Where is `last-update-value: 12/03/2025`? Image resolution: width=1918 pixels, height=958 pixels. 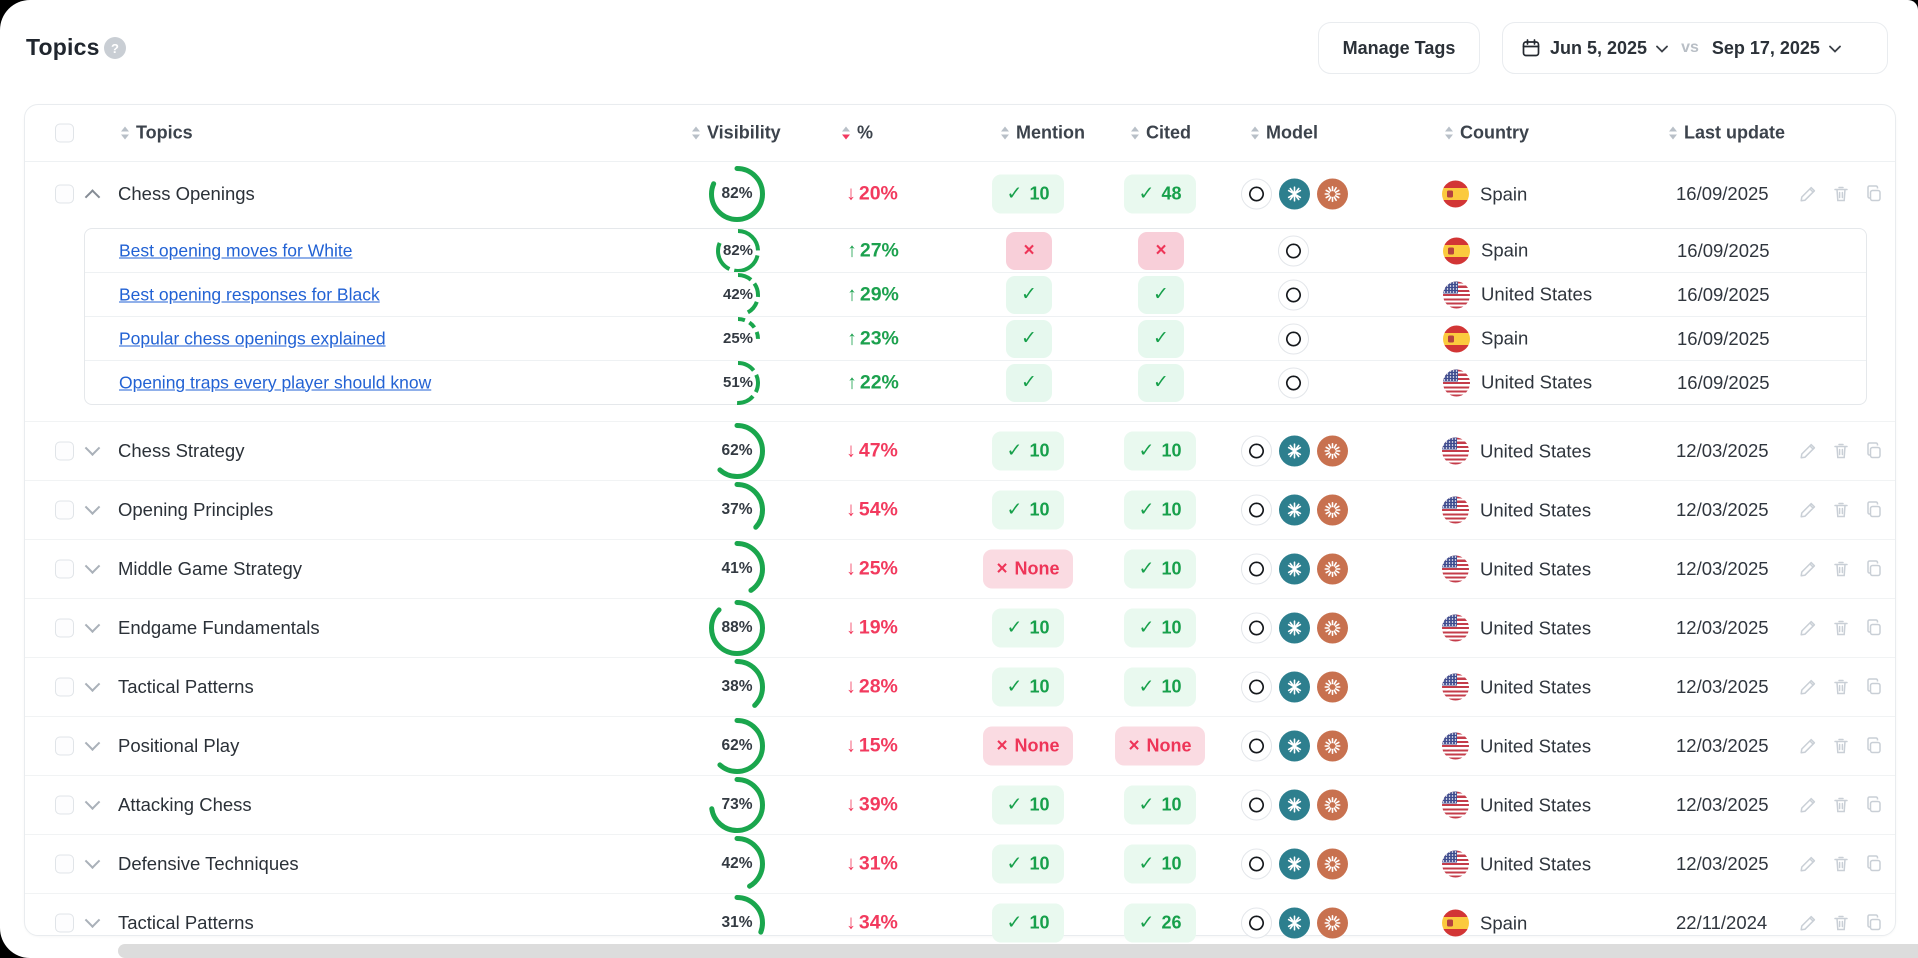 last-update-value: 12/03/2025 is located at coordinates (1722, 745).